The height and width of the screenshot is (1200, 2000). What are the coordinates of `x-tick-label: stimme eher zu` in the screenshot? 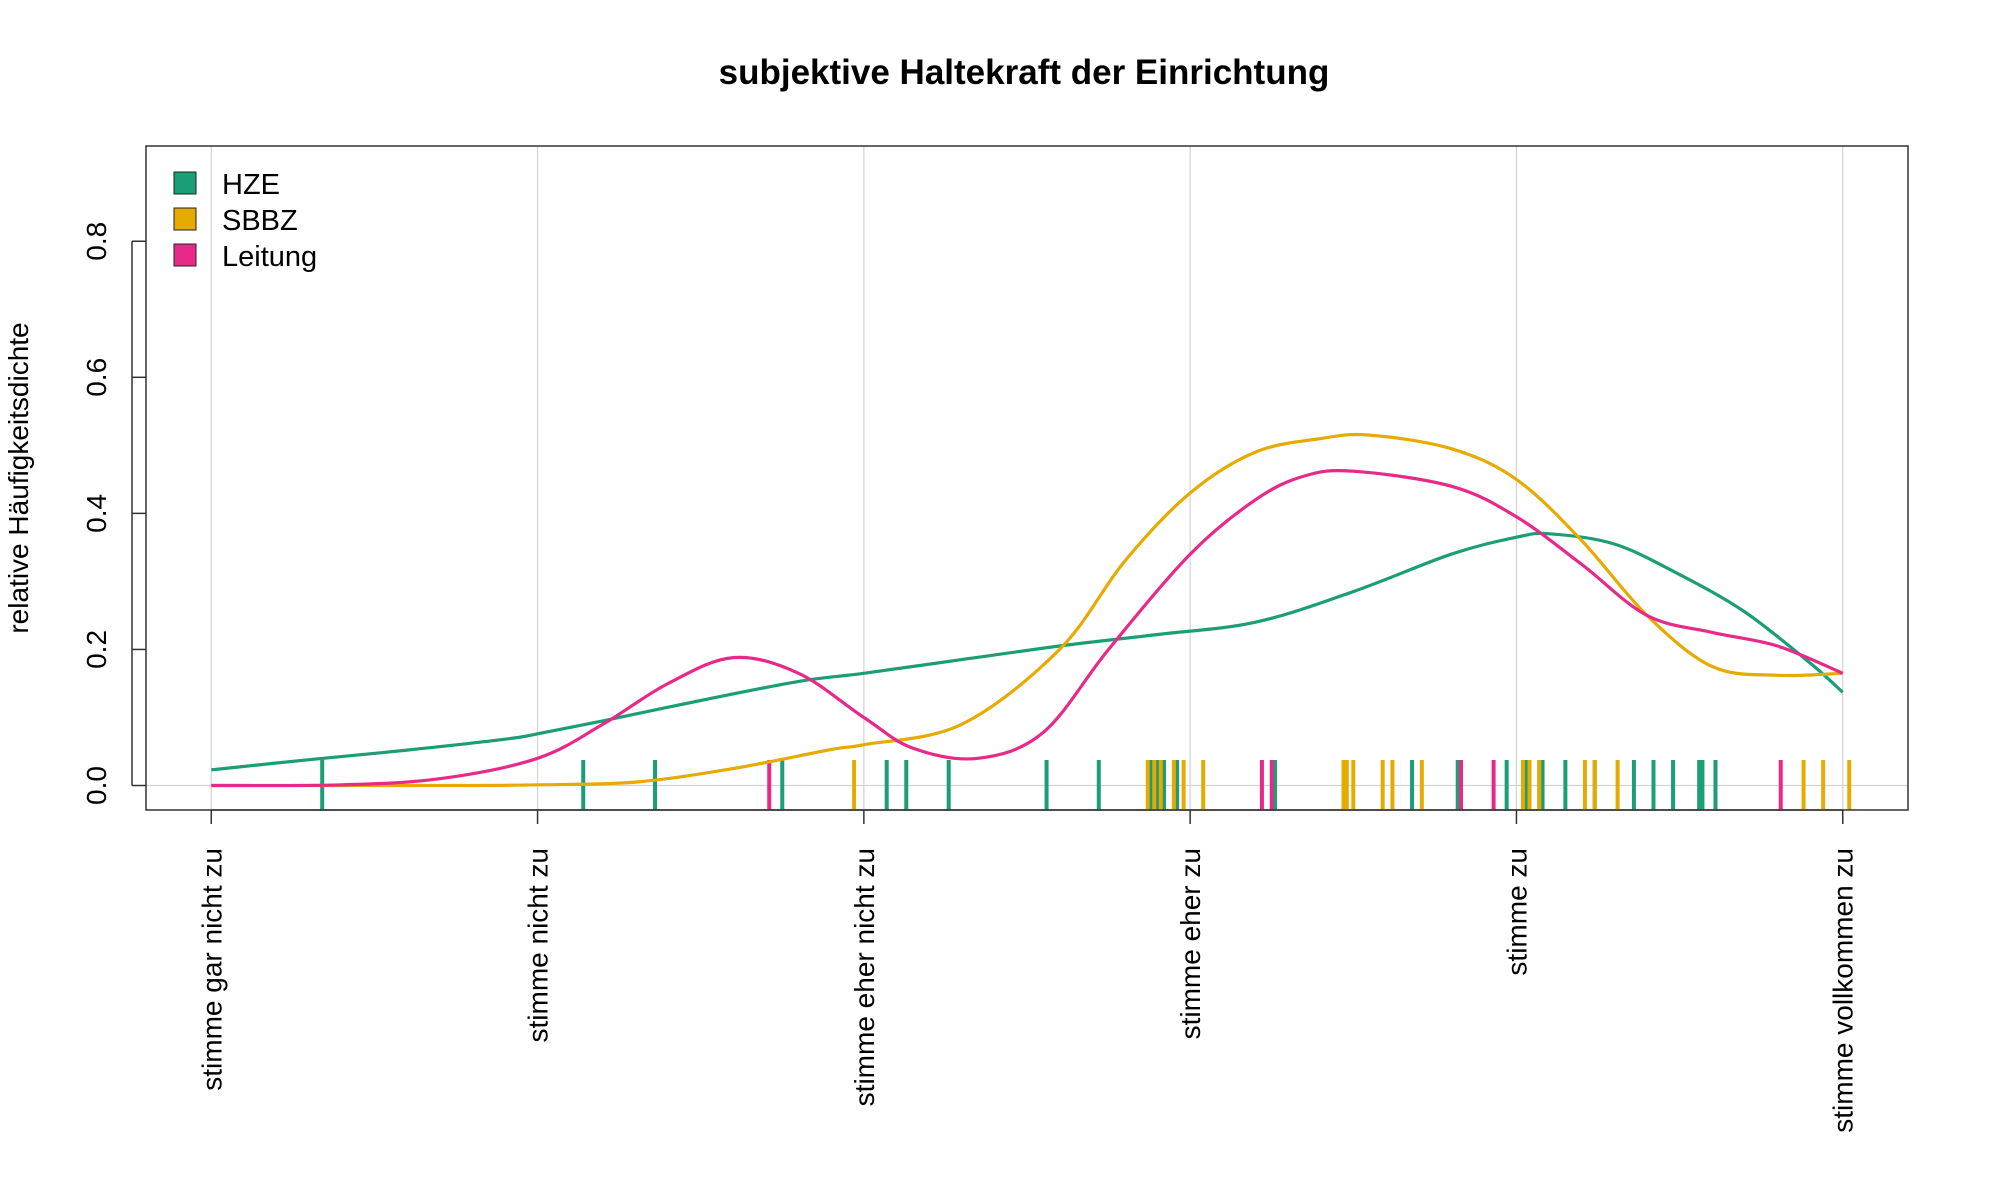 It's located at (1190, 943).